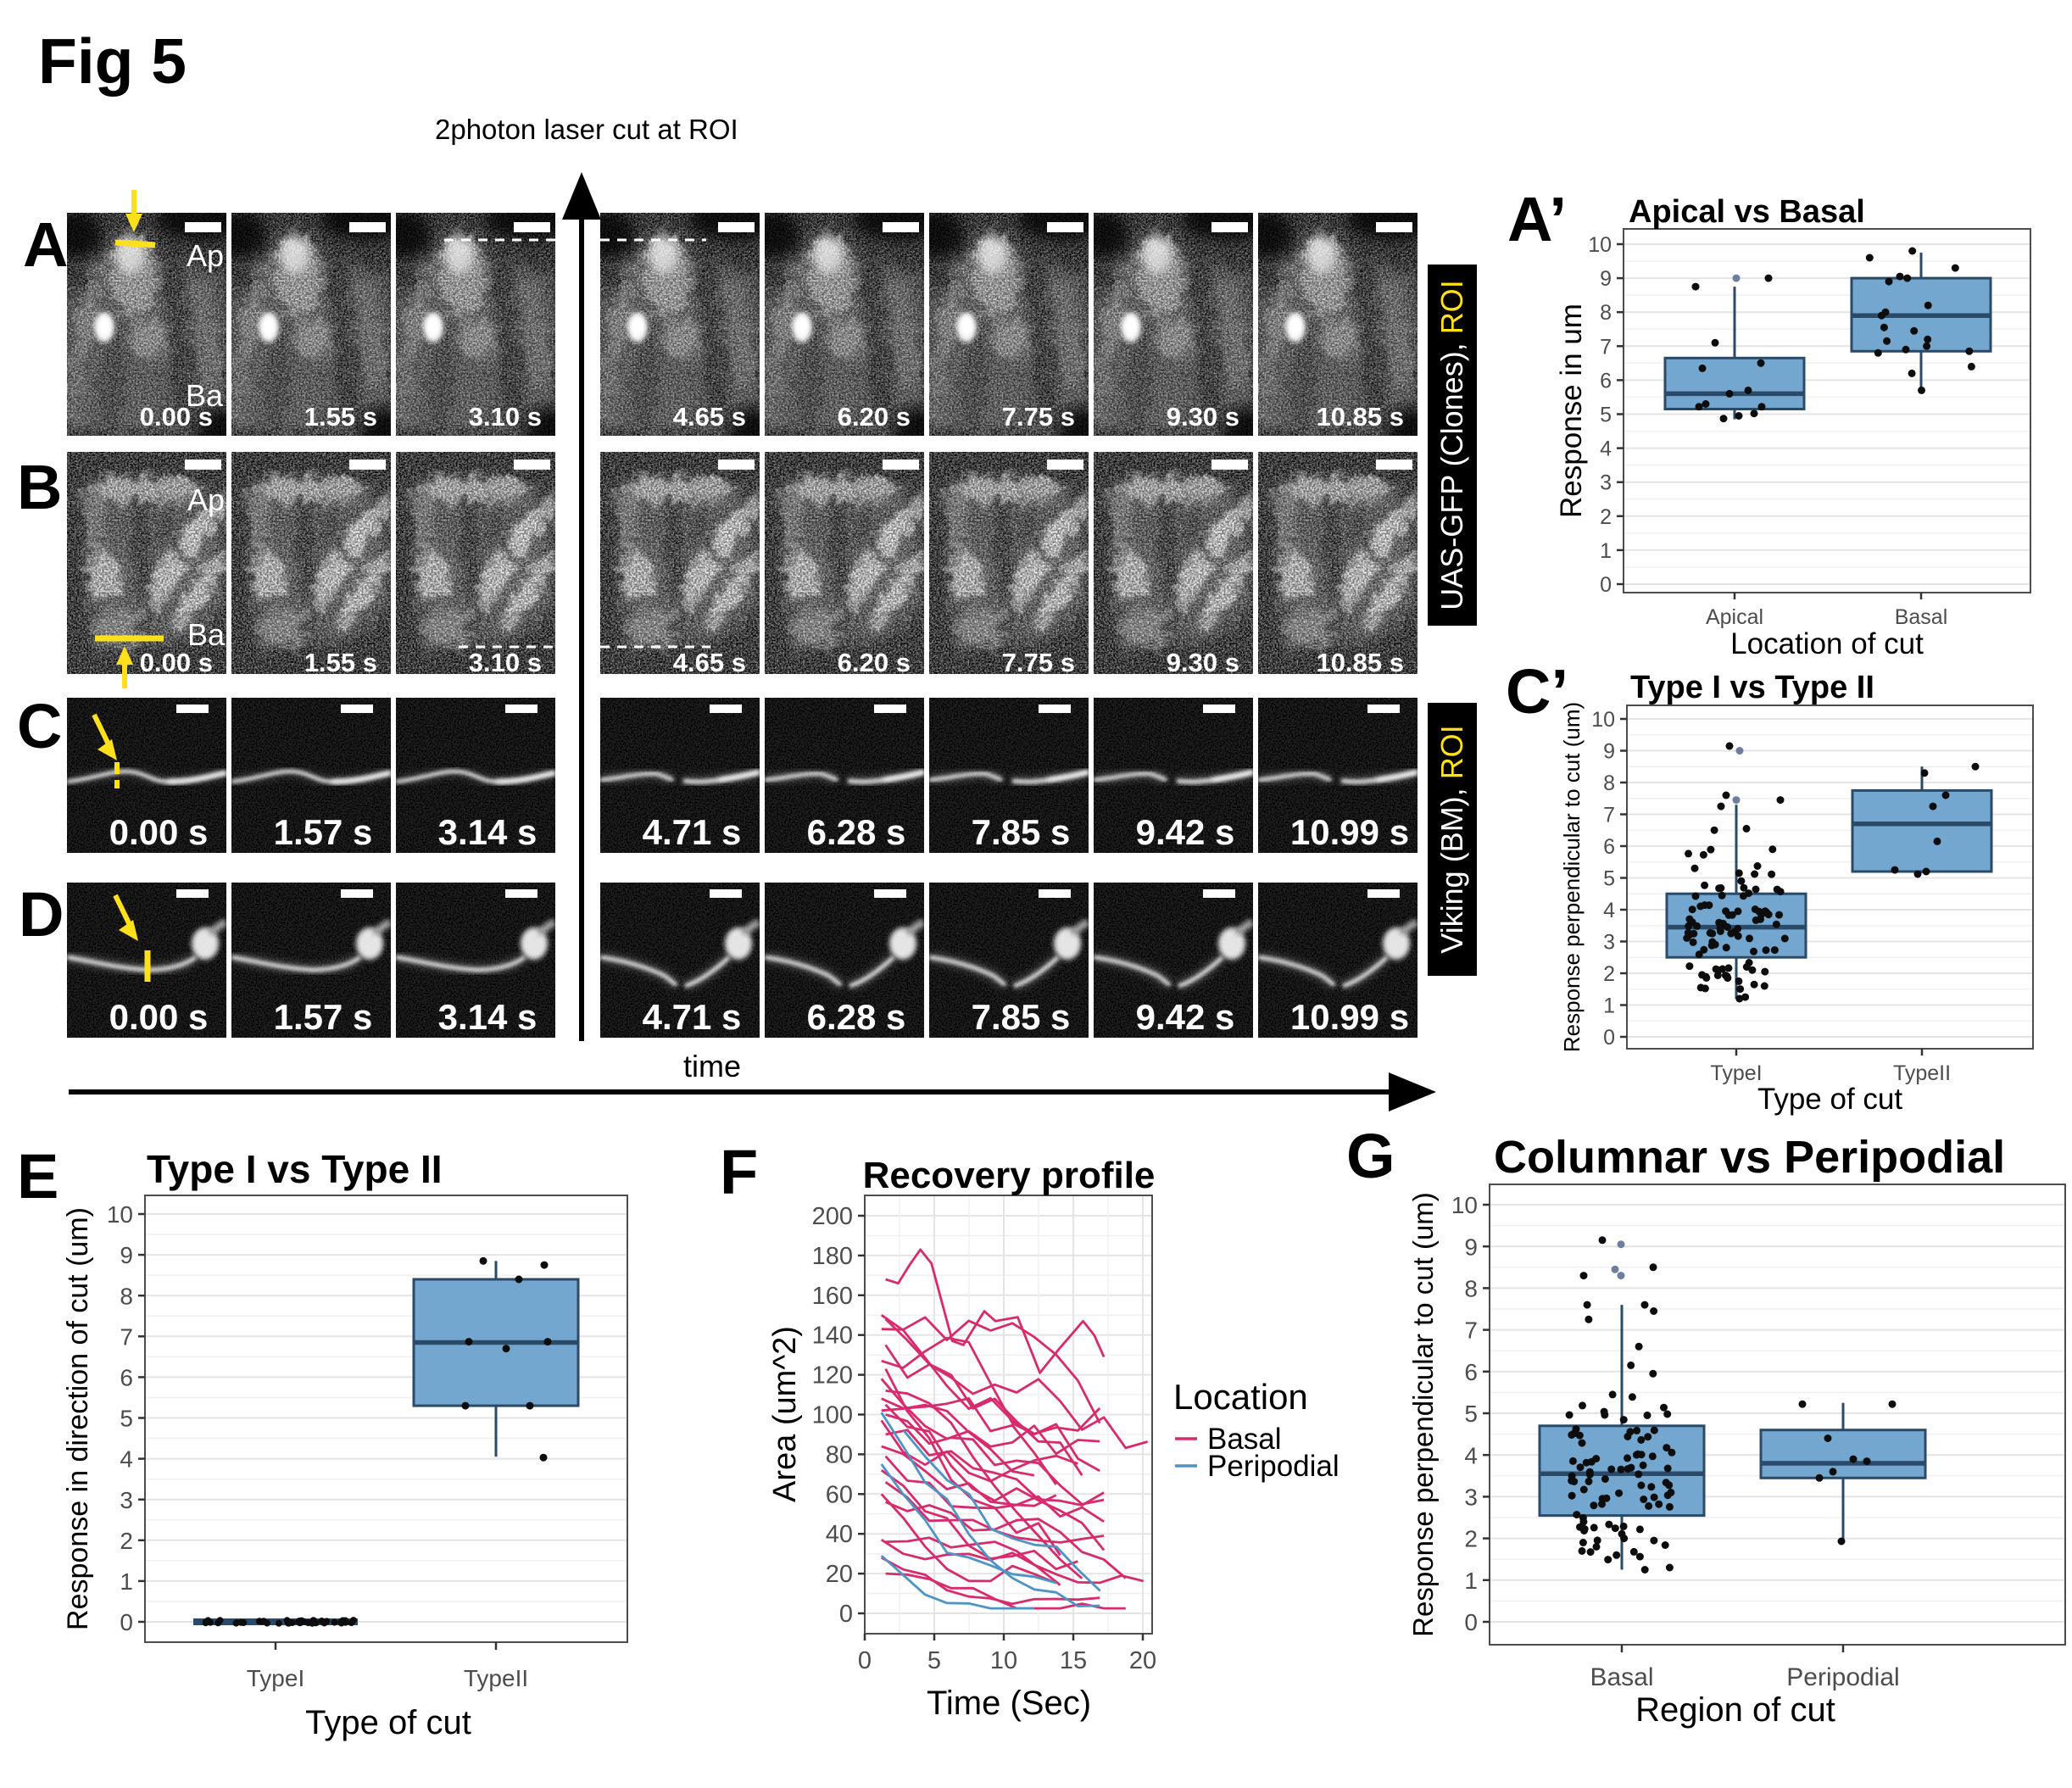 This screenshot has width=2072, height=1788. I want to click on svg-text:Response perpendicular to cut: Response perpendicular to cut (um), so click(1572, 877).